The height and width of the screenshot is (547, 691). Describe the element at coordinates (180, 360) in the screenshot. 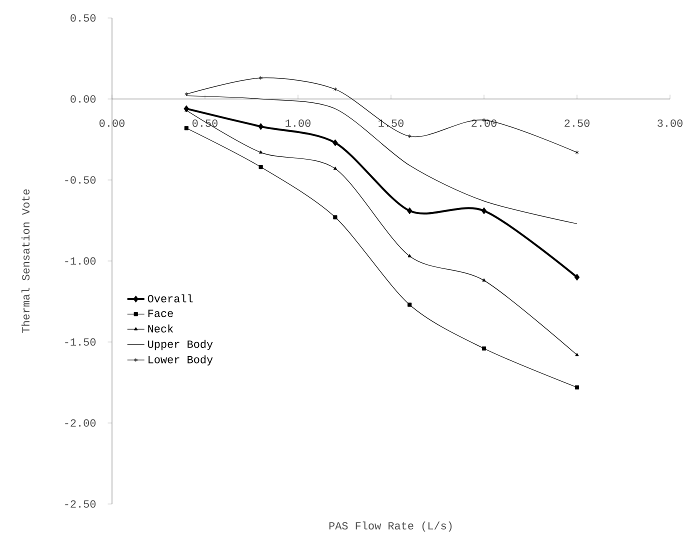

I see `legend-label: Lower Body` at that location.